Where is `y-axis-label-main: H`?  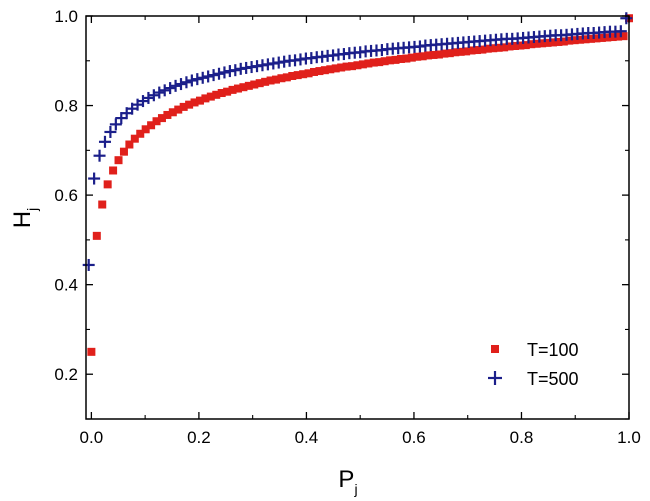 y-axis-label-main: H is located at coordinates (22, 219).